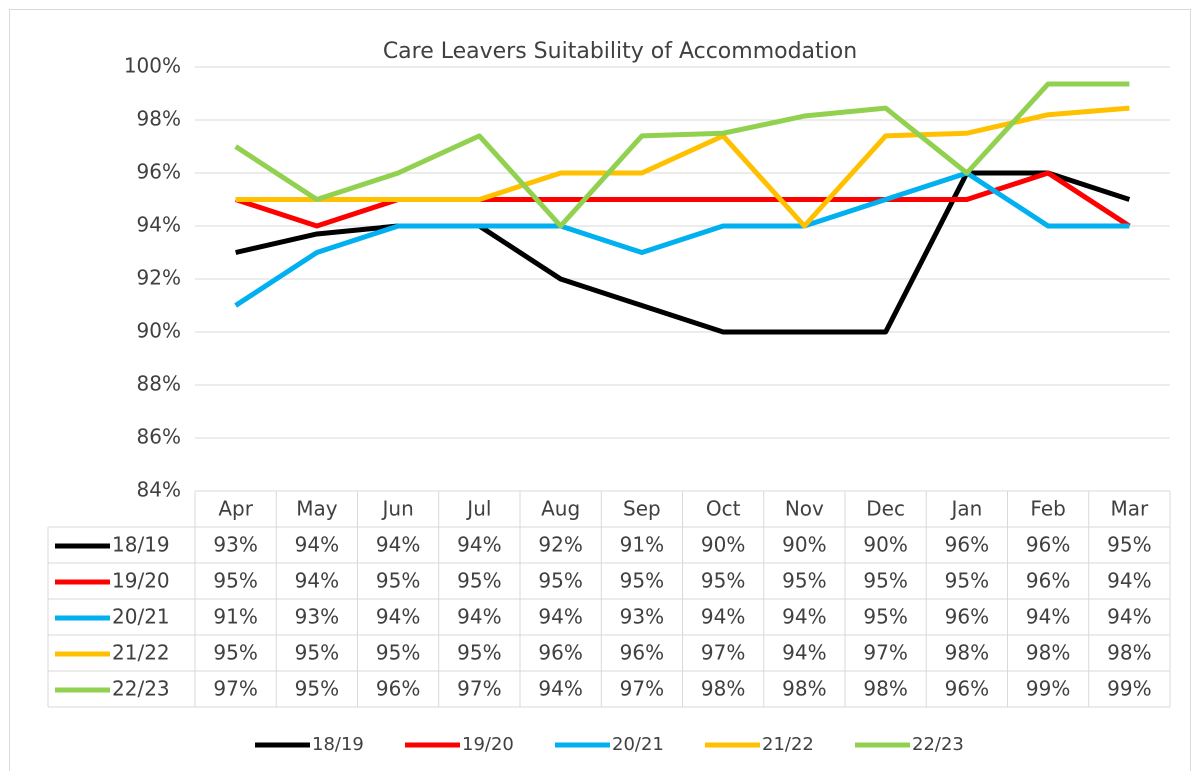 This screenshot has width=1200, height=771. Describe the element at coordinates (885, 509) in the screenshot. I see `x-tick-label: Dec` at that location.